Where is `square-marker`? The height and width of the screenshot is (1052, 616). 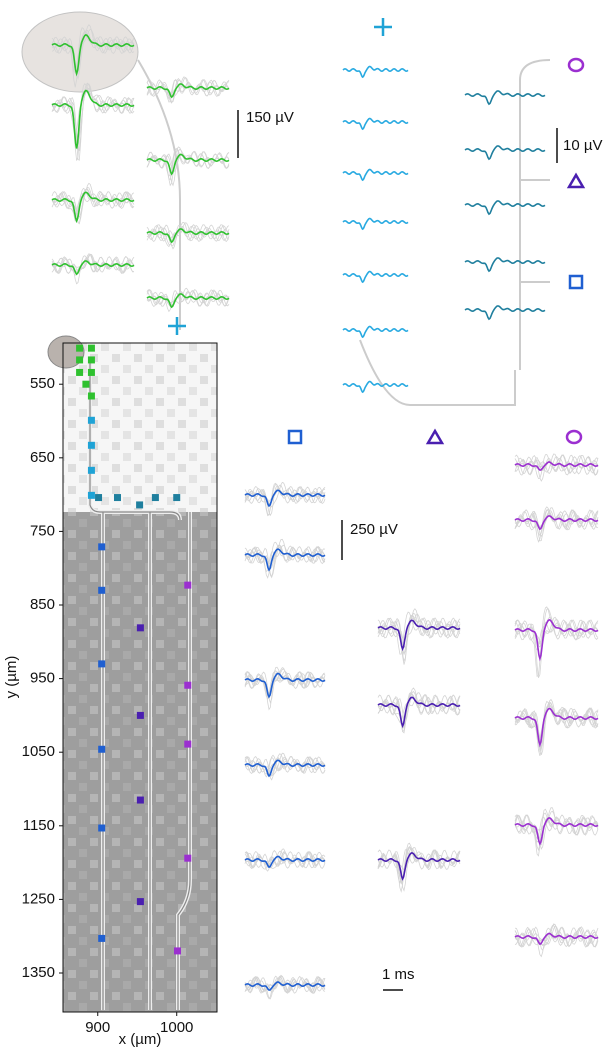
square-marker is located at coordinates (576, 282).